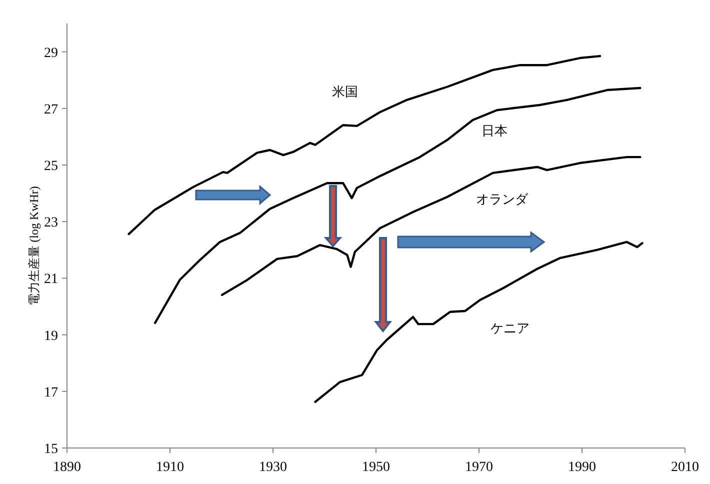 This screenshot has height=484, width=710. What do you see at coordinates (51, 166) in the screenshot?
I see `y-tick-label: 25` at bounding box center [51, 166].